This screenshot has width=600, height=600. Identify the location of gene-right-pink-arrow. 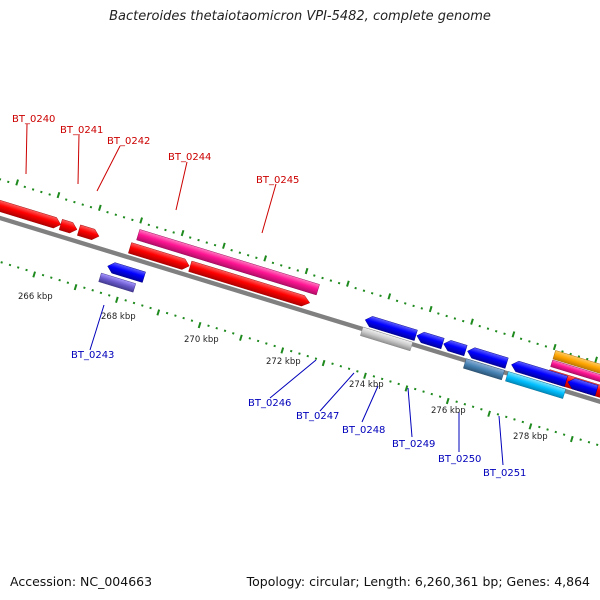
(575, 373).